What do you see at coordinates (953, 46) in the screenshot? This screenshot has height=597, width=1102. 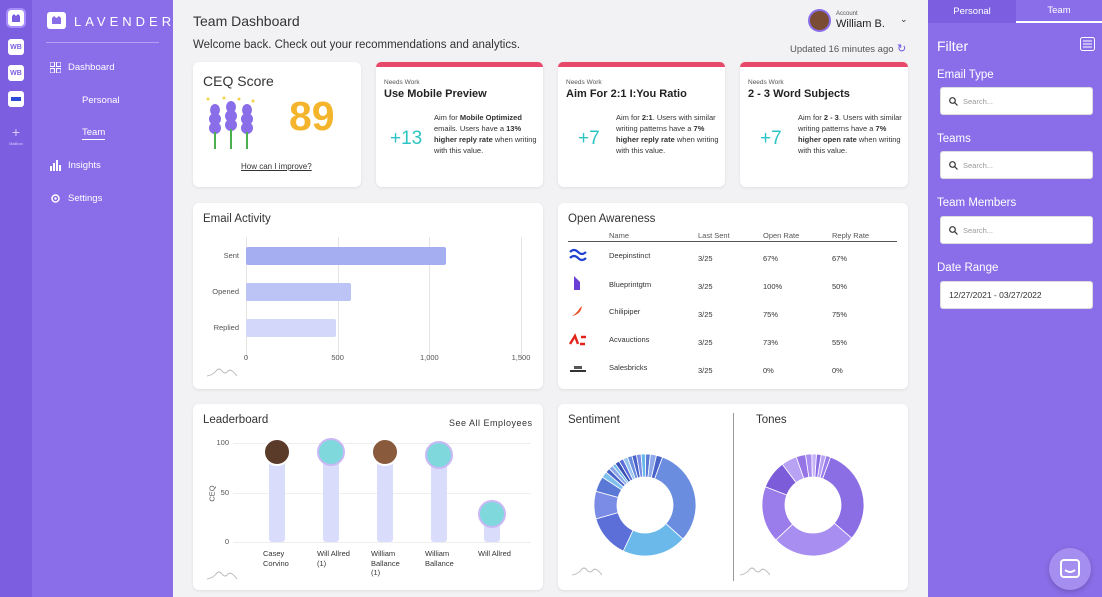 I see `filter-title: Filter` at bounding box center [953, 46].